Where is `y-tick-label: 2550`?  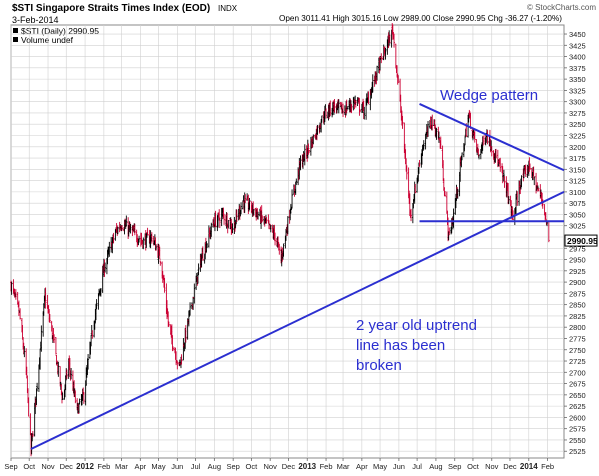
y-tick-label: 2550 is located at coordinates (577, 440).